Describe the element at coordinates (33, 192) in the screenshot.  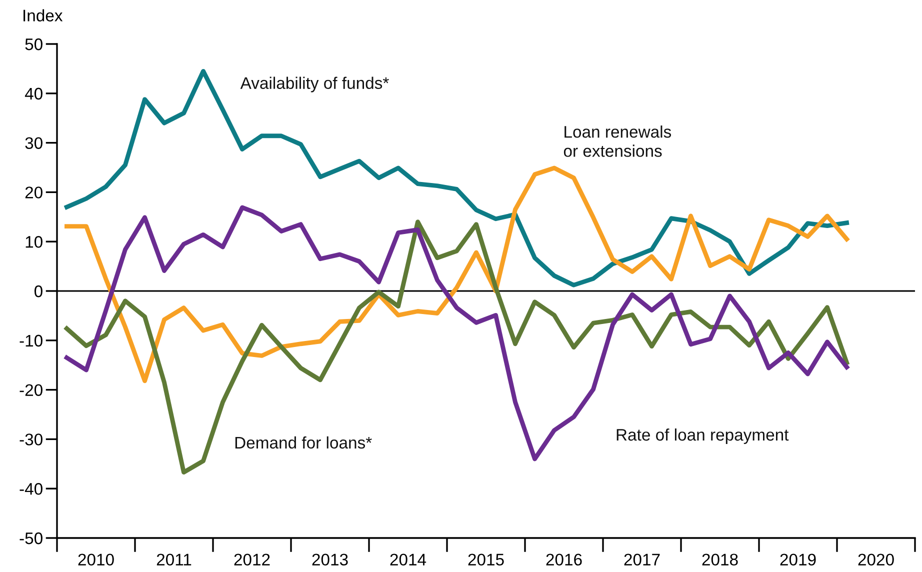
I see `y-tick-label: 20` at that location.